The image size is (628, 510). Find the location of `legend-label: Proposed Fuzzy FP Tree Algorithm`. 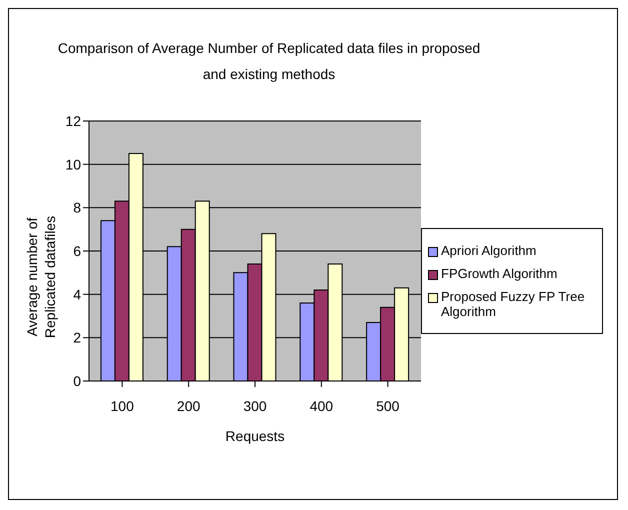

legend-label: Proposed Fuzzy FP Tree Algorithm is located at coordinates (513, 304).